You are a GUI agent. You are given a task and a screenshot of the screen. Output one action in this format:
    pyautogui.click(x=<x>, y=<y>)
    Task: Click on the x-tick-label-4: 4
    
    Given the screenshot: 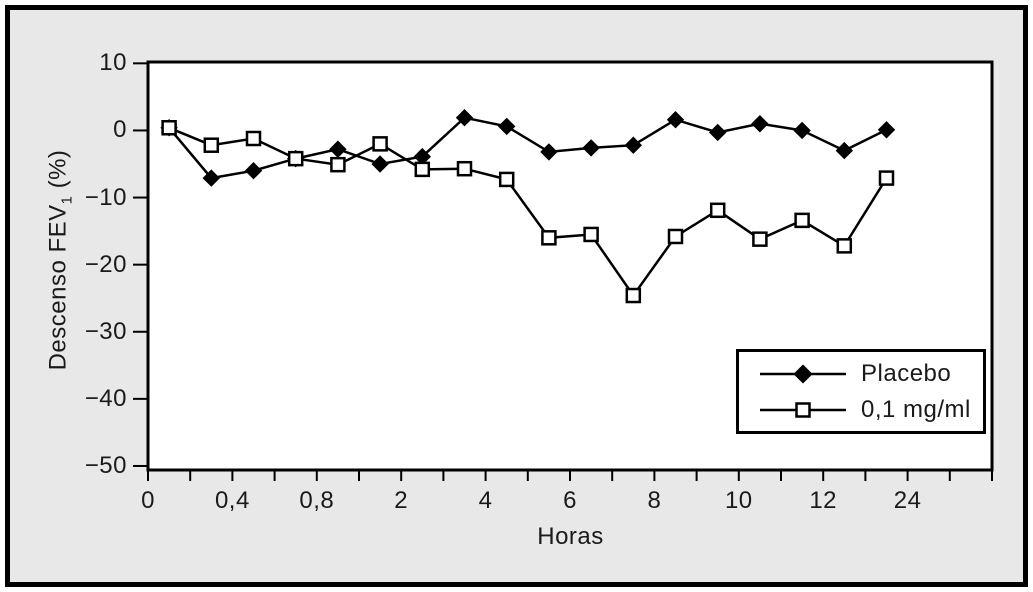 What is the action you would take?
    pyautogui.click(x=485, y=500)
    